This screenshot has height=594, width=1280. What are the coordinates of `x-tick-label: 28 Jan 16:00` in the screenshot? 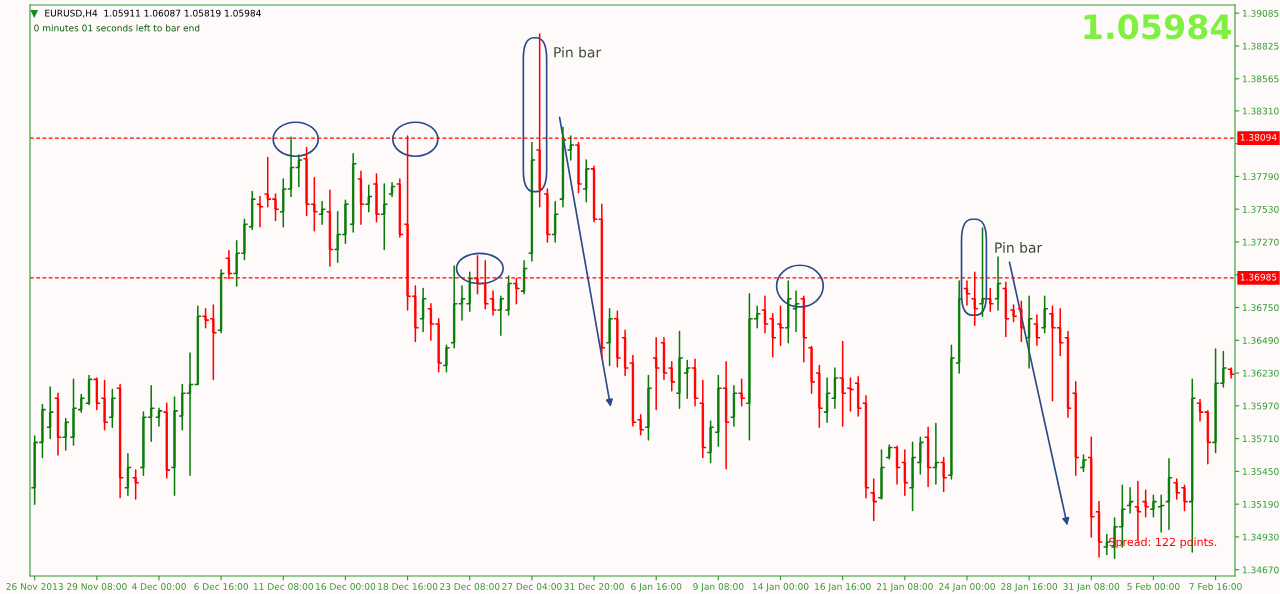 It's located at (1029, 587).